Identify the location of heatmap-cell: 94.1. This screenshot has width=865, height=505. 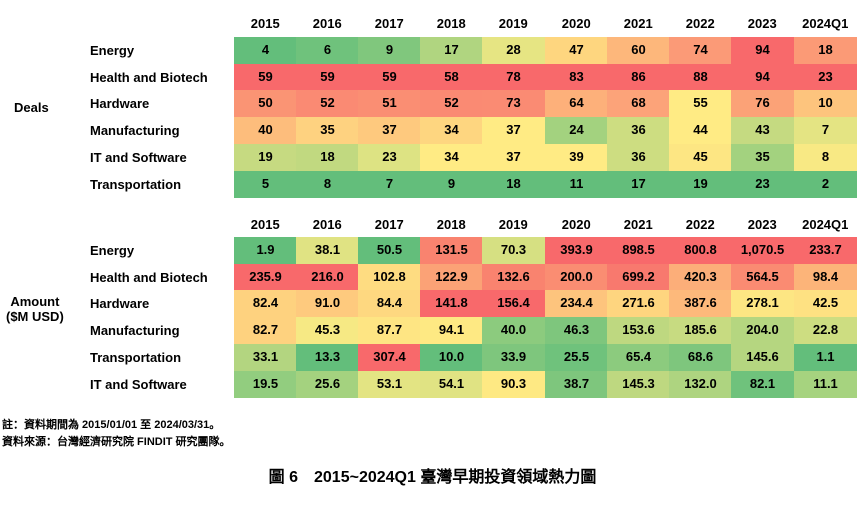
(451, 331).